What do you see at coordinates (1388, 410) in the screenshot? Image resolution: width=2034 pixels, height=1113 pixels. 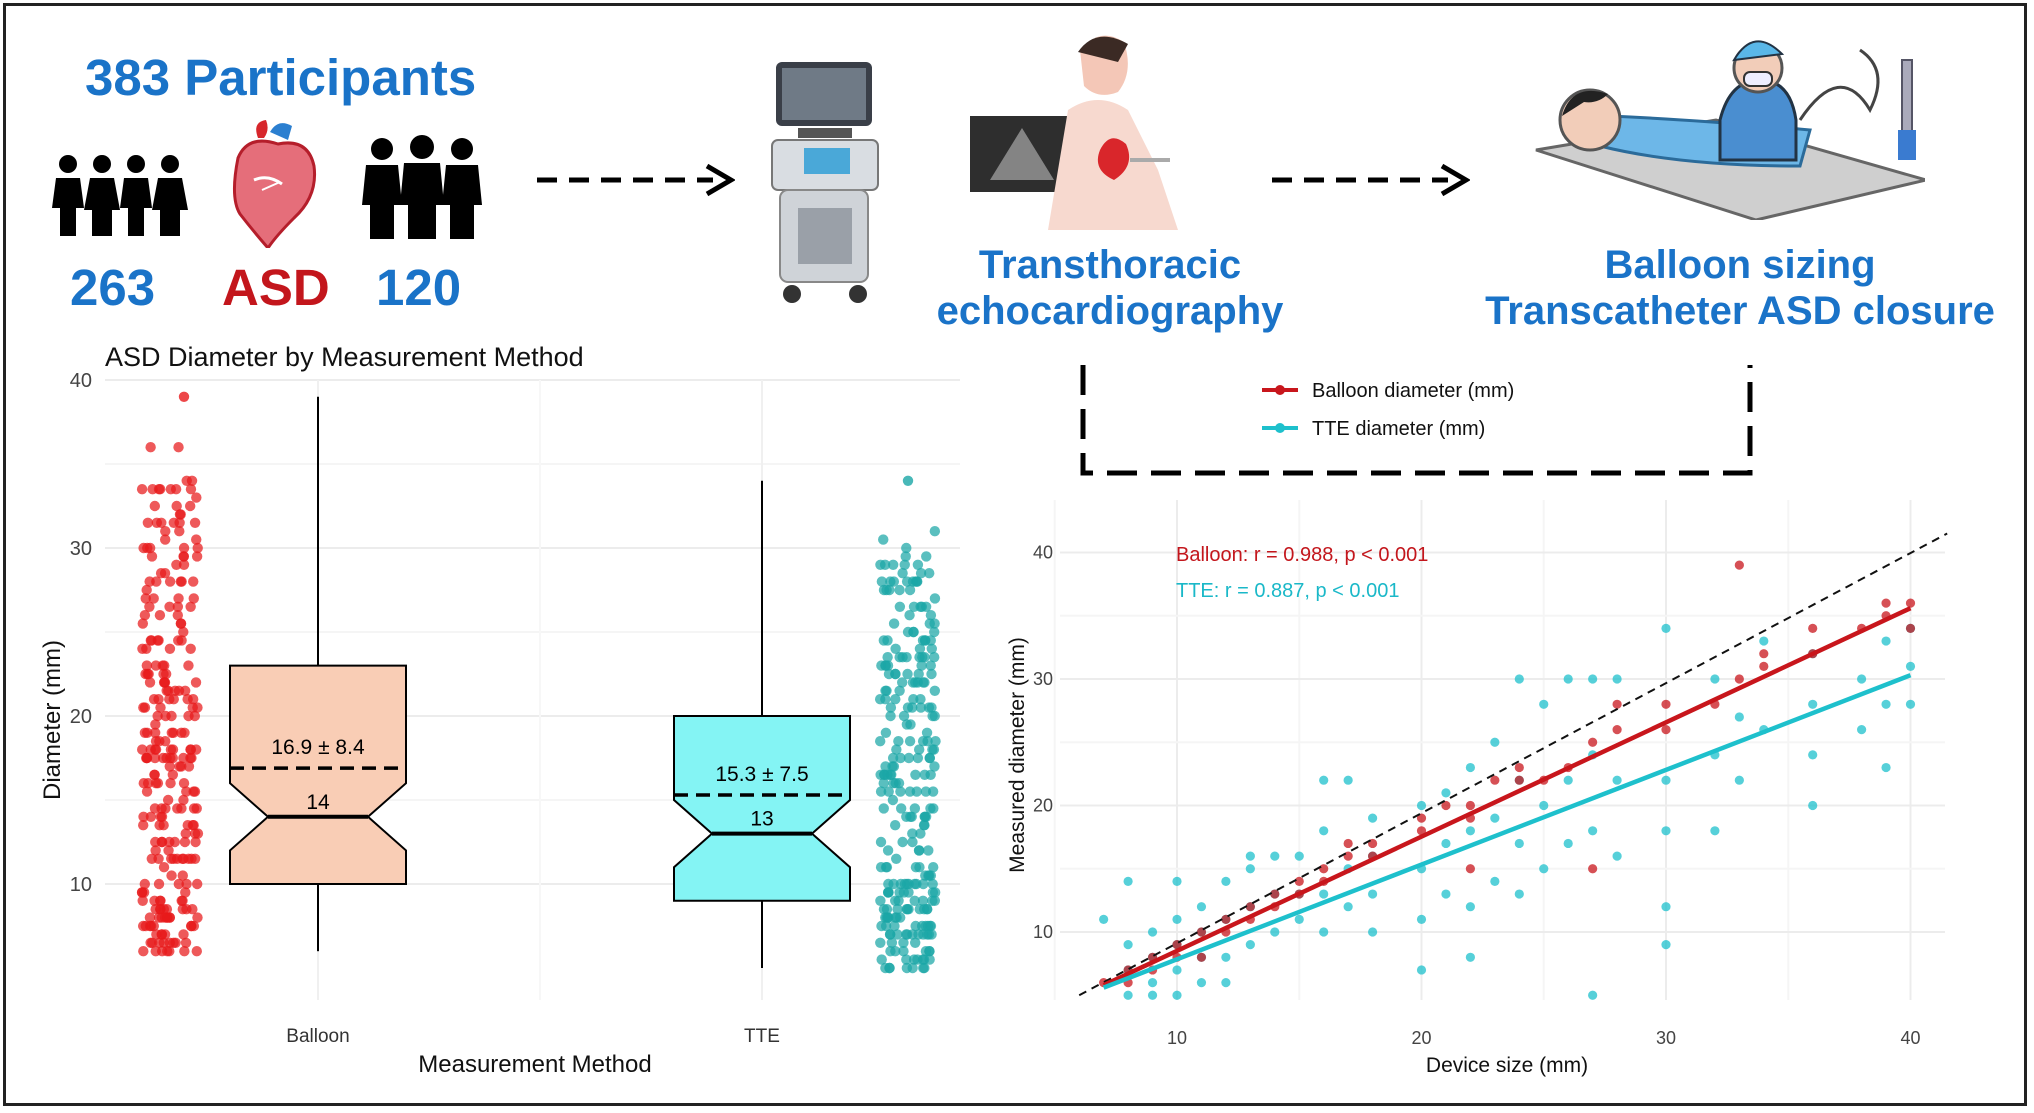 I see `scatter-legend: Balloon diameter (mm) TTE diameter (mm)` at bounding box center [1388, 410].